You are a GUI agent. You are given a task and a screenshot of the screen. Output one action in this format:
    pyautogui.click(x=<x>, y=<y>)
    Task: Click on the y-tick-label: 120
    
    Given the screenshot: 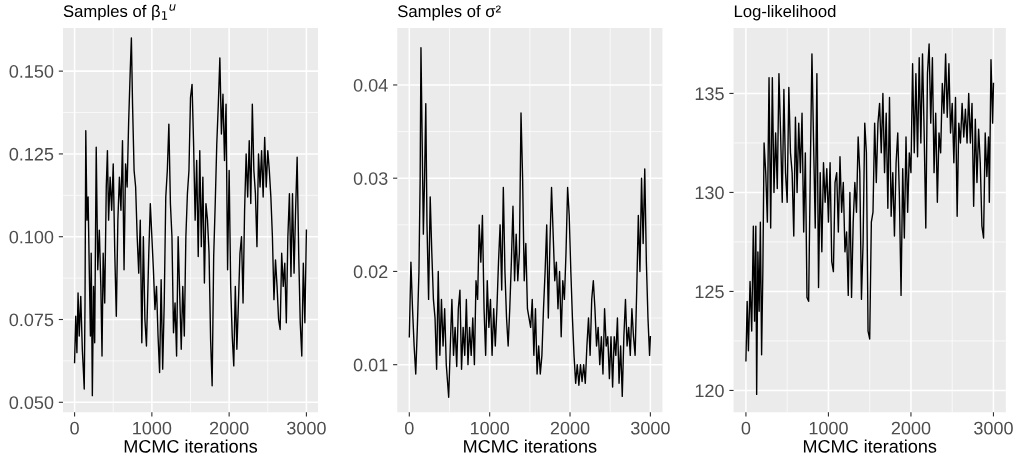 What is the action you would take?
    pyautogui.click(x=709, y=391)
    